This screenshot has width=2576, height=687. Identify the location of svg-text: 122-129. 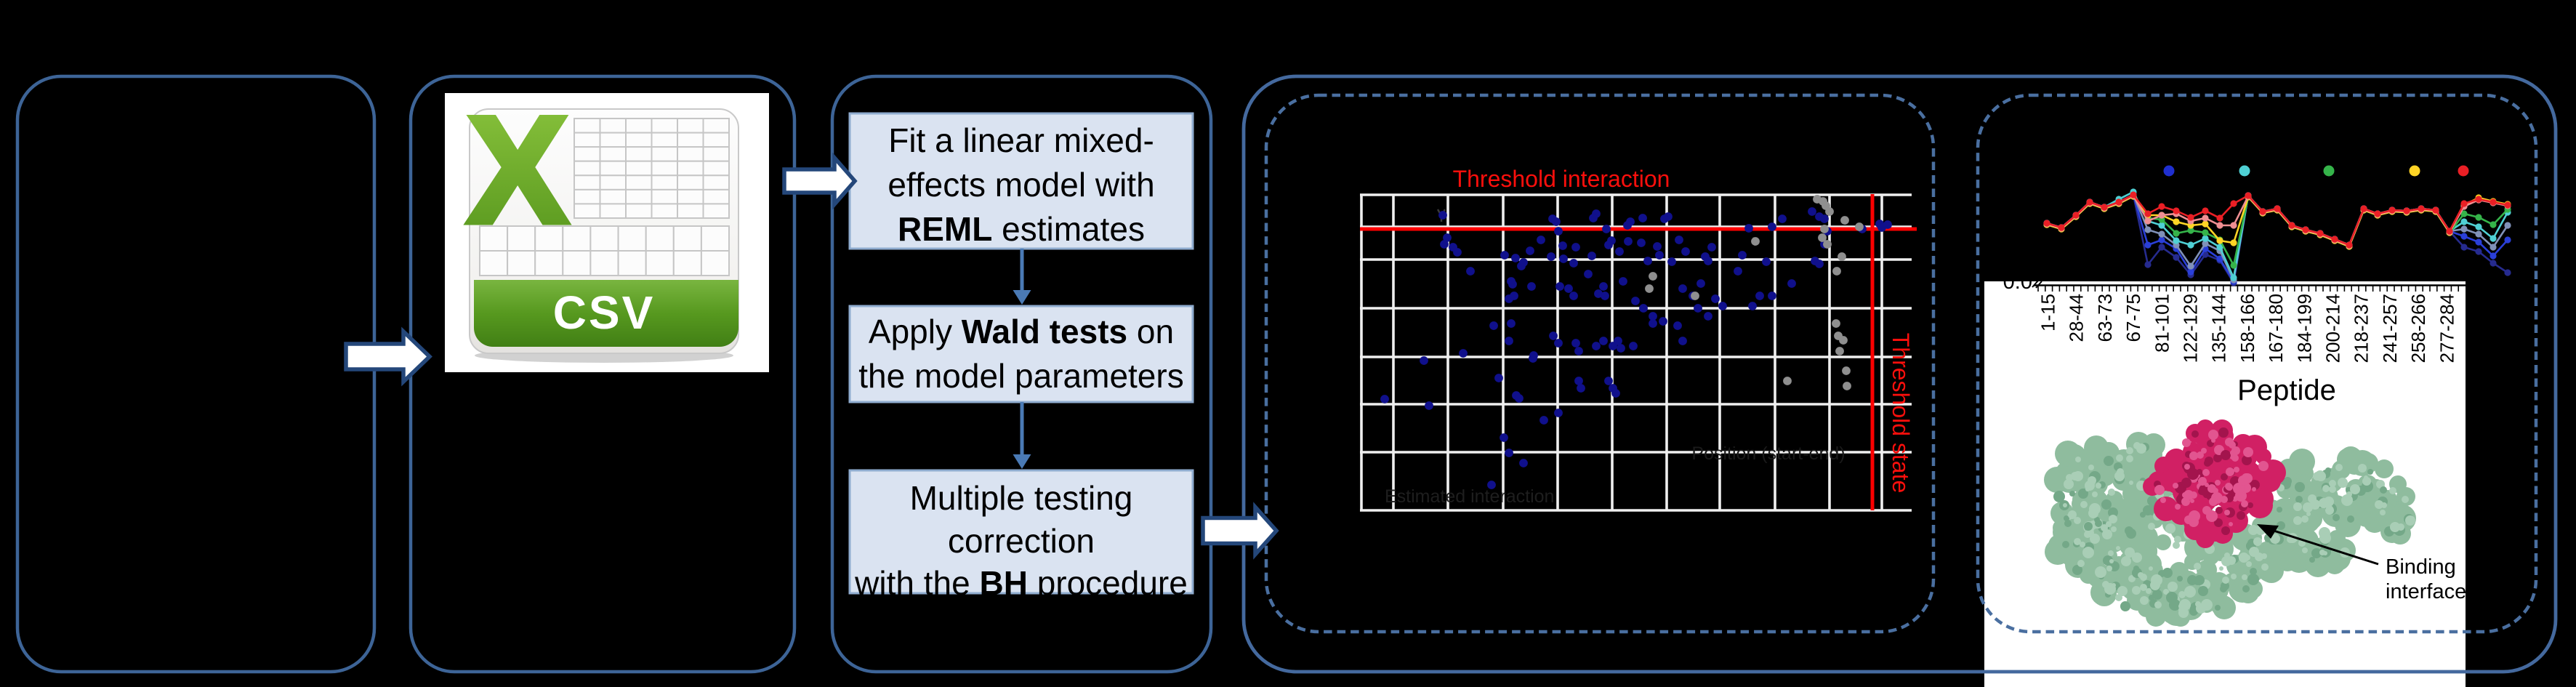
(2191, 328).